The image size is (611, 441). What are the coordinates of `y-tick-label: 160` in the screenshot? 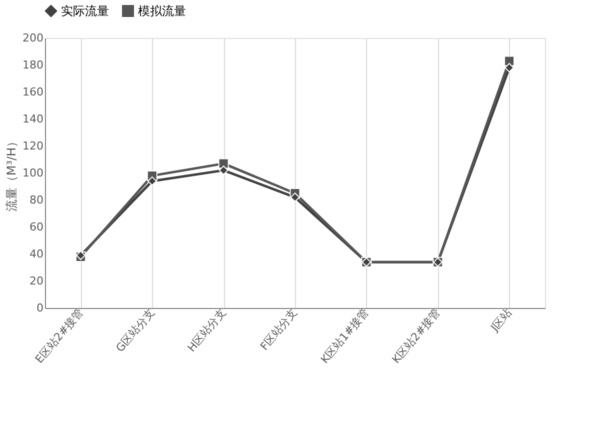 It's located at (33, 92).